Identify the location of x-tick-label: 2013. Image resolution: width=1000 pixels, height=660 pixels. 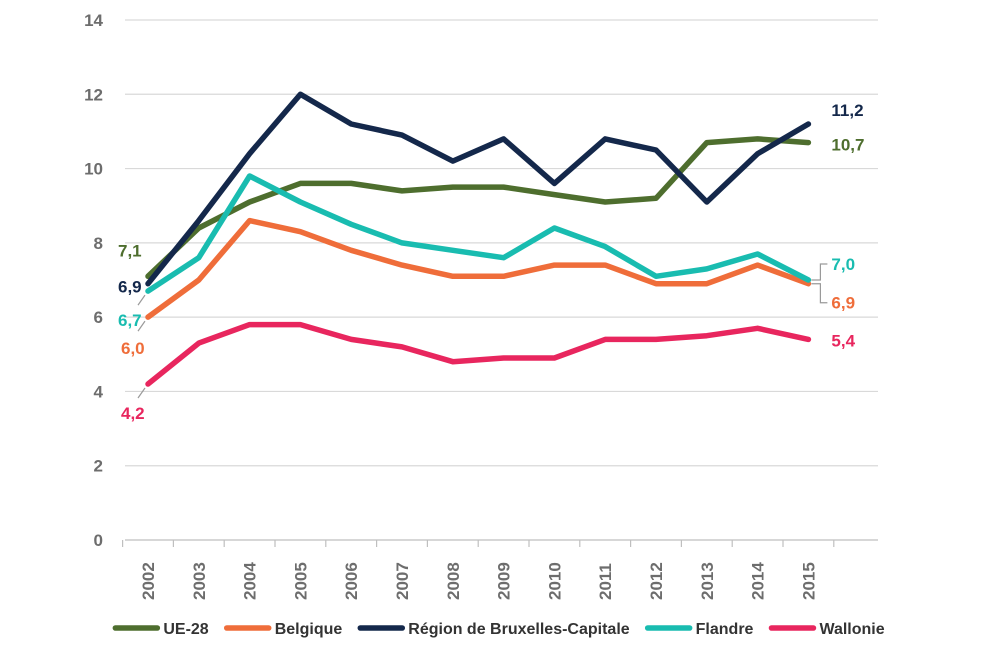
(707, 581).